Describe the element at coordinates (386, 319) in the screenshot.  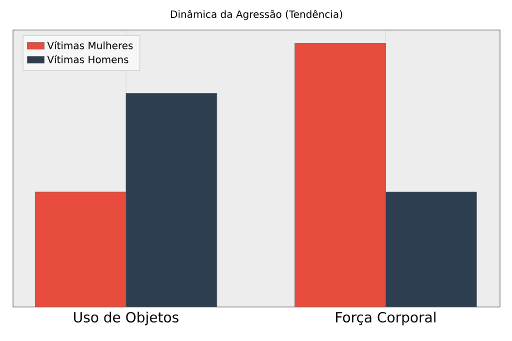
I see `x-tick-label: Força Corporal` at that location.